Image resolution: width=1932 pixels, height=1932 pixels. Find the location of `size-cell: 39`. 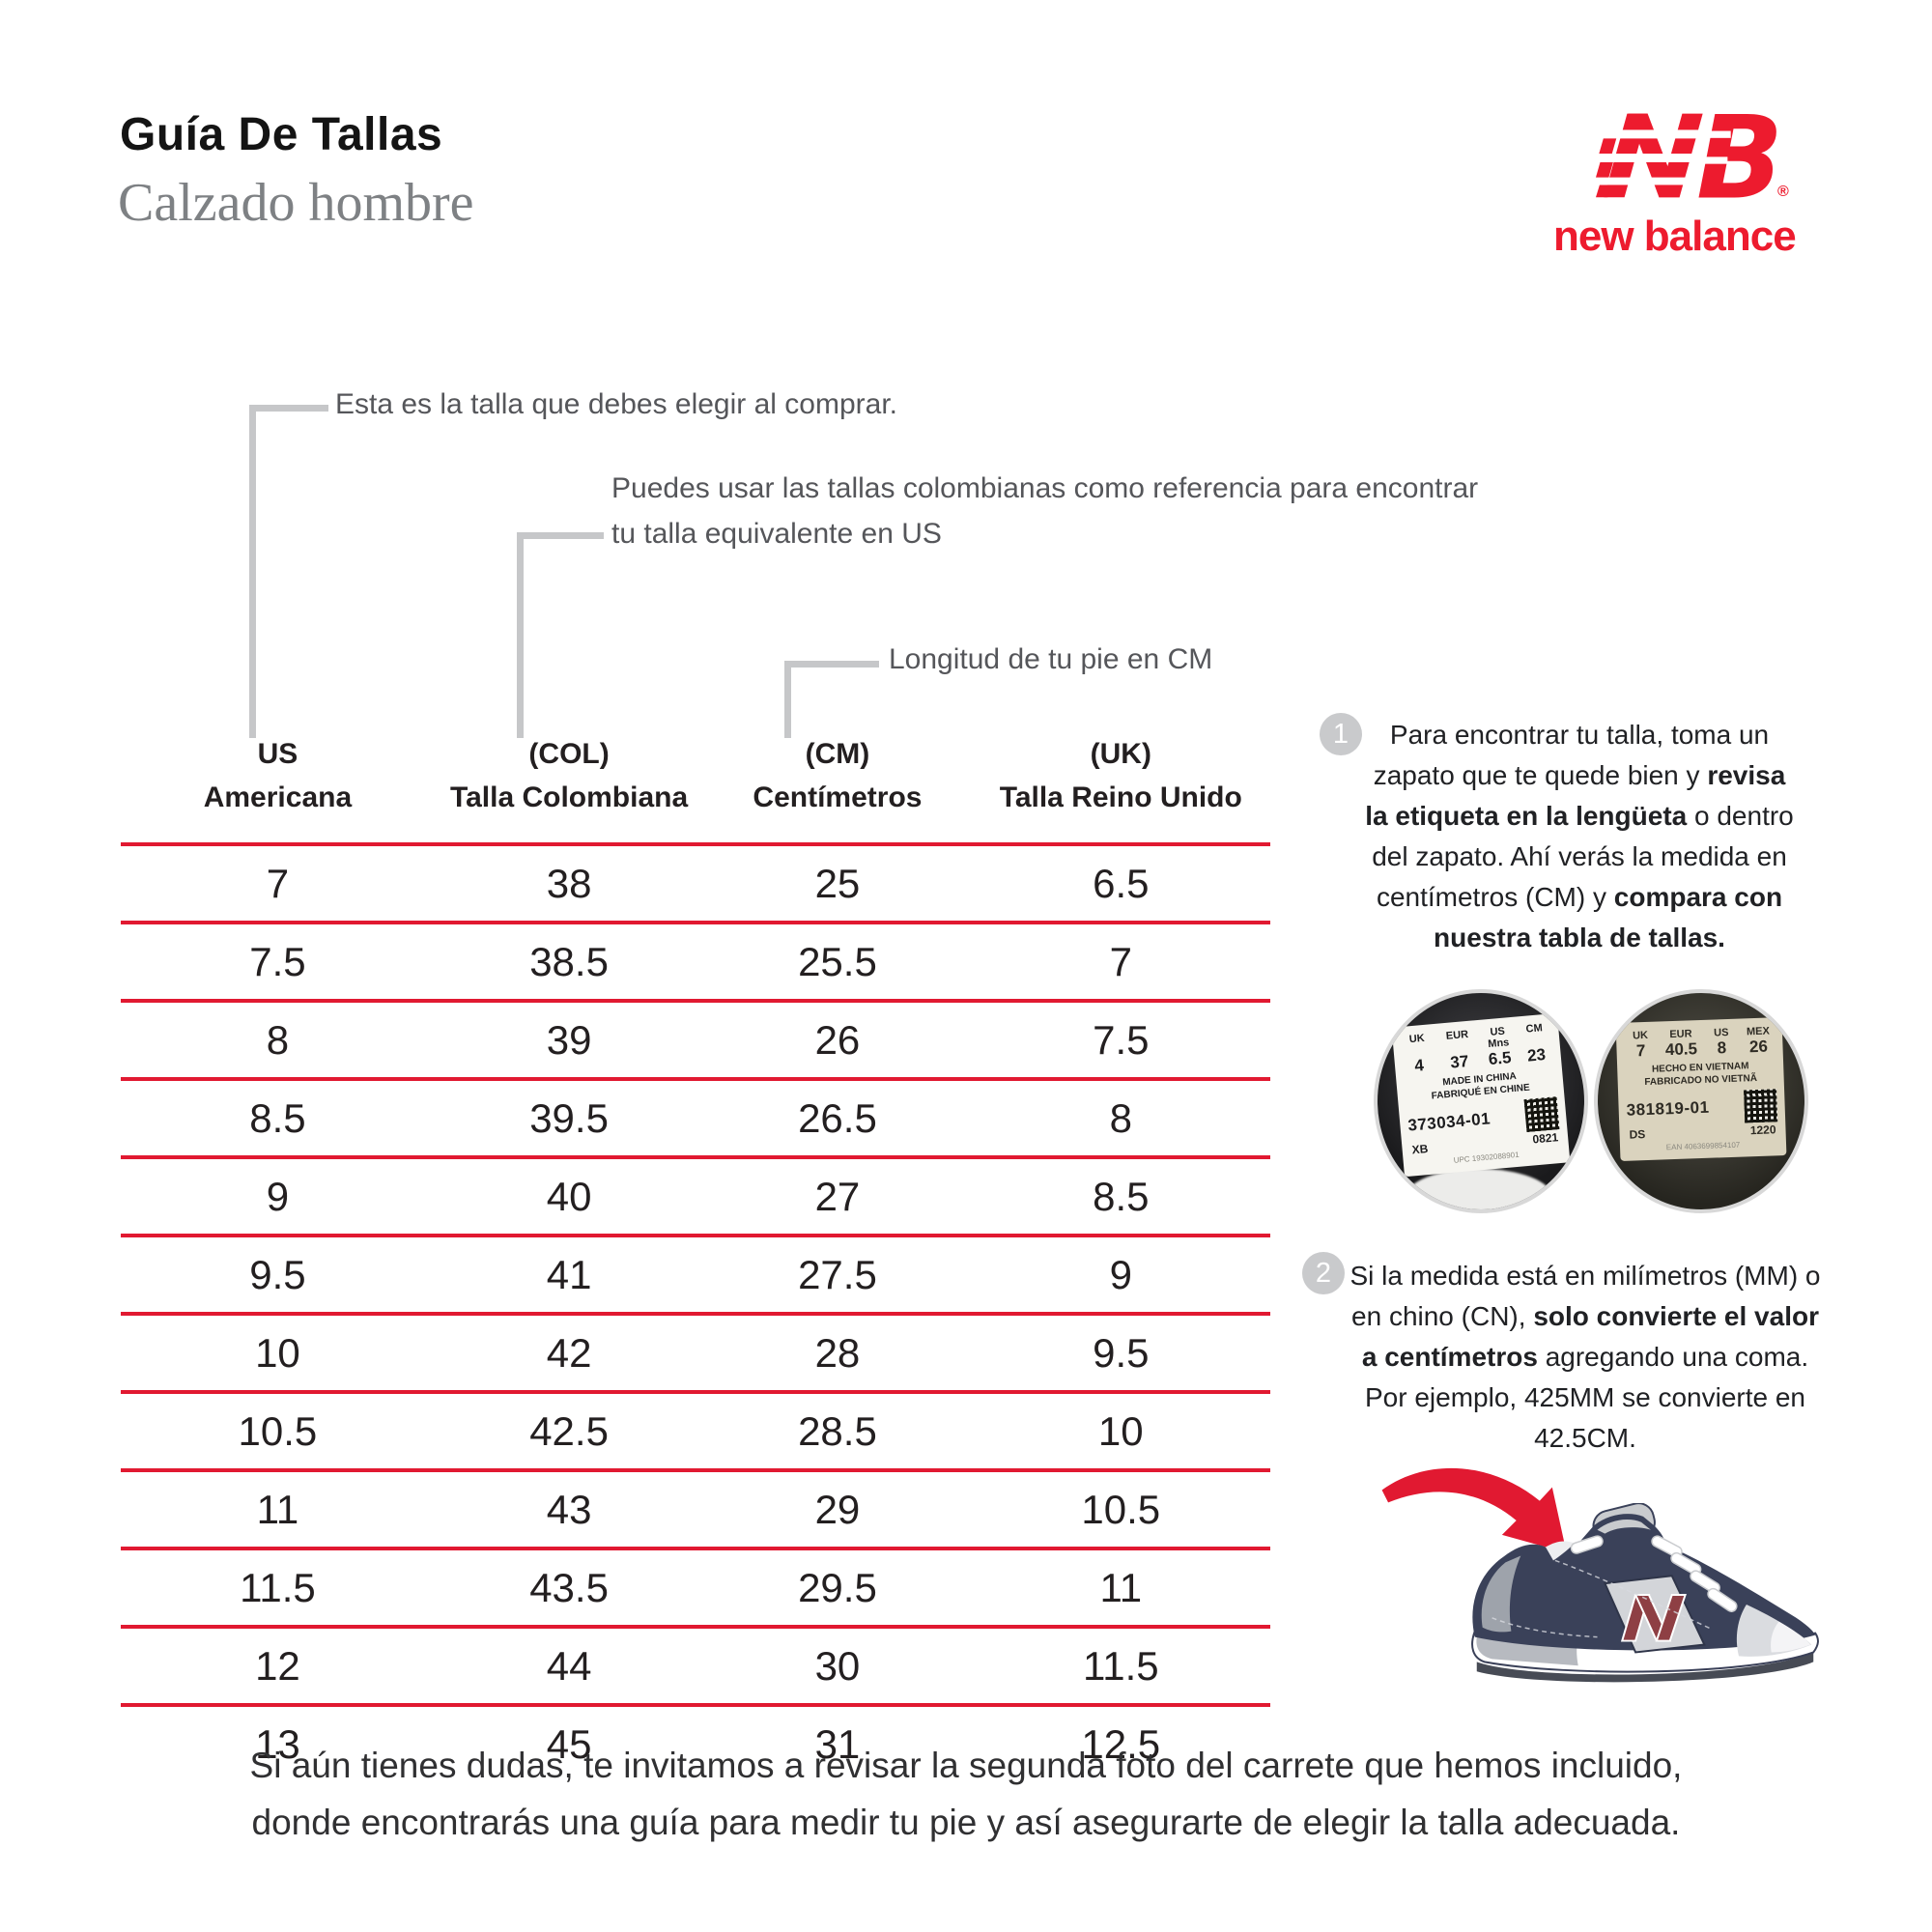

size-cell: 39 is located at coordinates (569, 1039).